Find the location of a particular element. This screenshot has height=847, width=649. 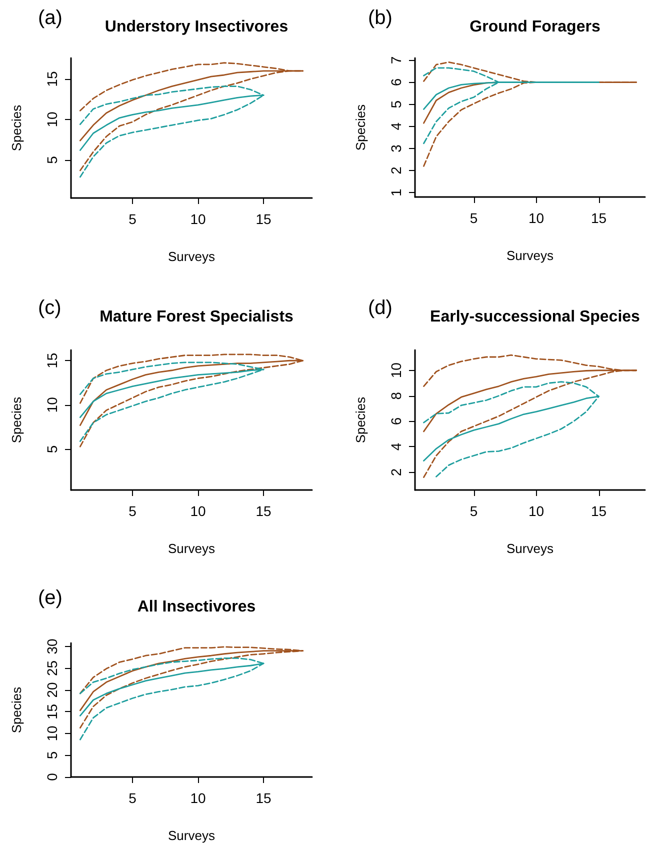

text: (b) is located at coordinates (380, 18).